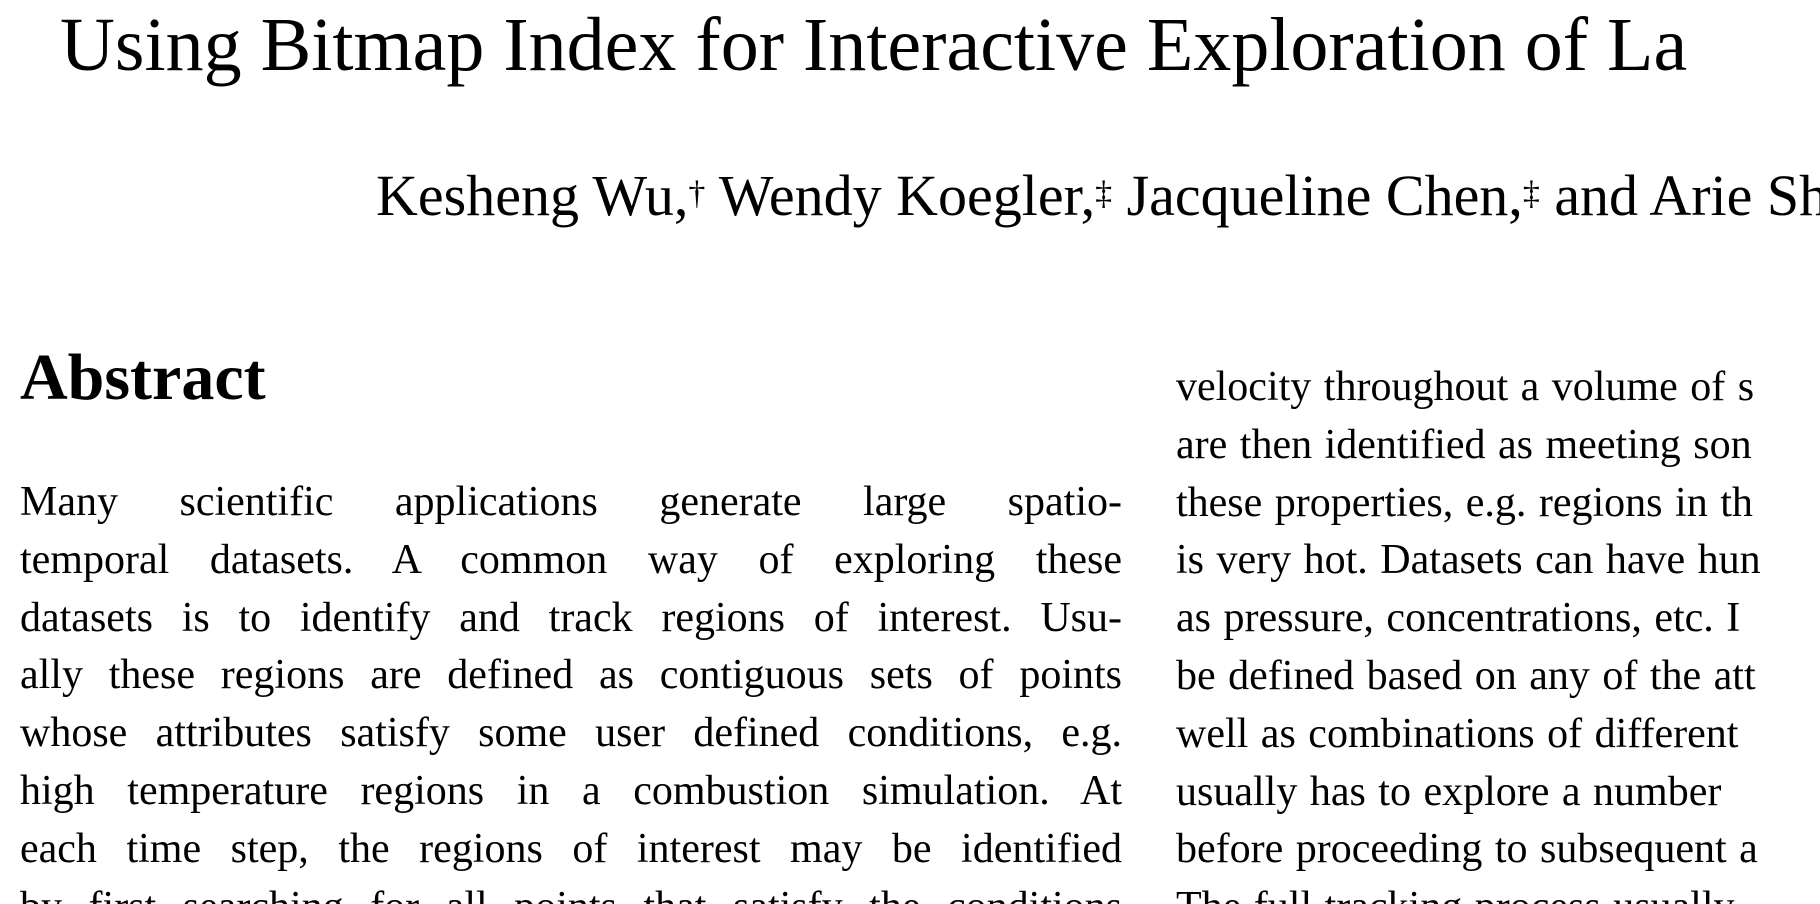  Describe the element at coordinates (1468, 560) in the screenshot. I see `text-line: is very hot. Datasets can have hun` at that location.